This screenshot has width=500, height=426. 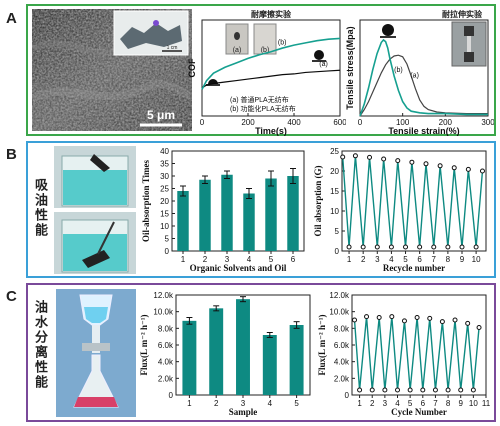 I want to click on panel-c-side-label: 油水分离性能, so click(x=40, y=345).